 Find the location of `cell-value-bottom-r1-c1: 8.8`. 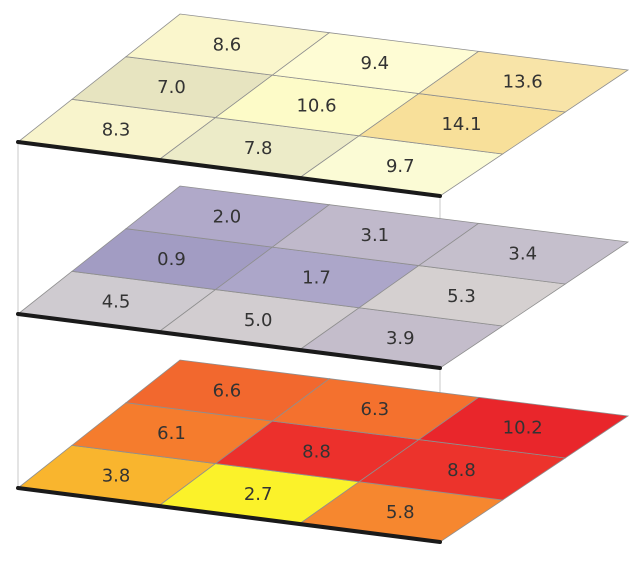

cell-value-bottom-r1-c1: 8.8 is located at coordinates (316, 452).